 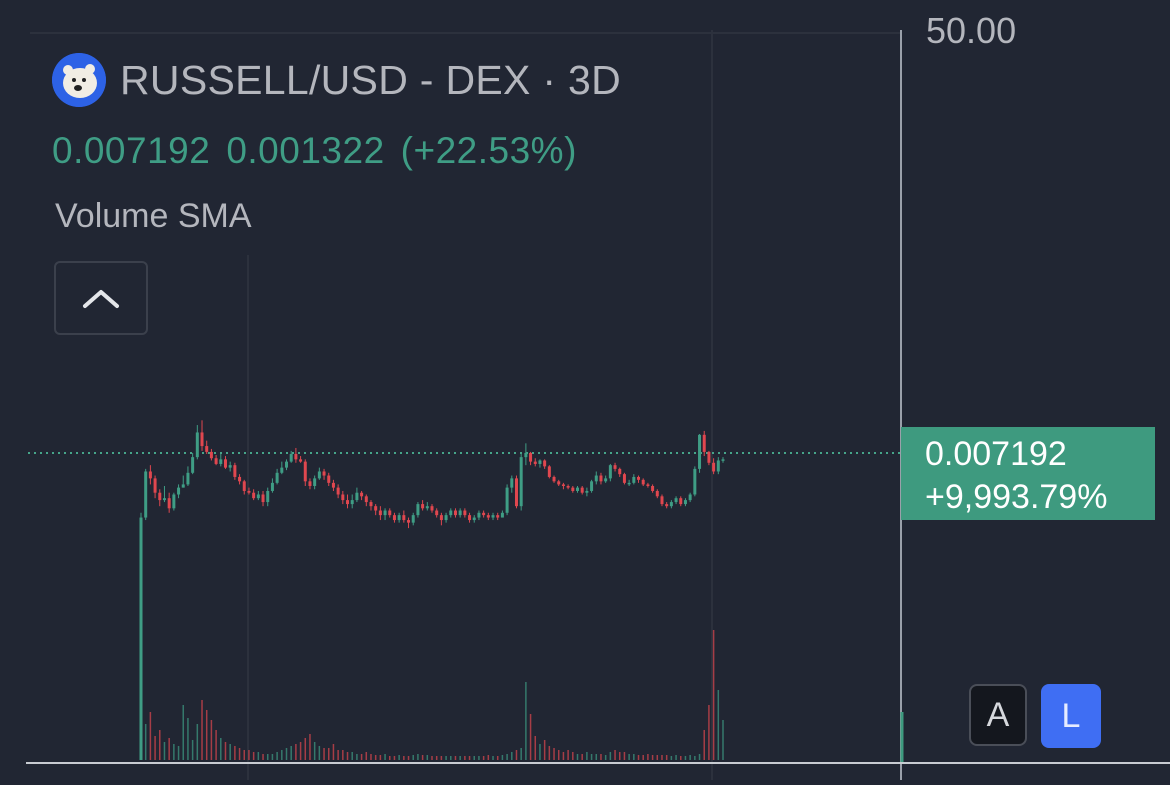 What do you see at coordinates (996, 454) in the screenshot?
I see `price-tag-value: 0.007192` at bounding box center [996, 454].